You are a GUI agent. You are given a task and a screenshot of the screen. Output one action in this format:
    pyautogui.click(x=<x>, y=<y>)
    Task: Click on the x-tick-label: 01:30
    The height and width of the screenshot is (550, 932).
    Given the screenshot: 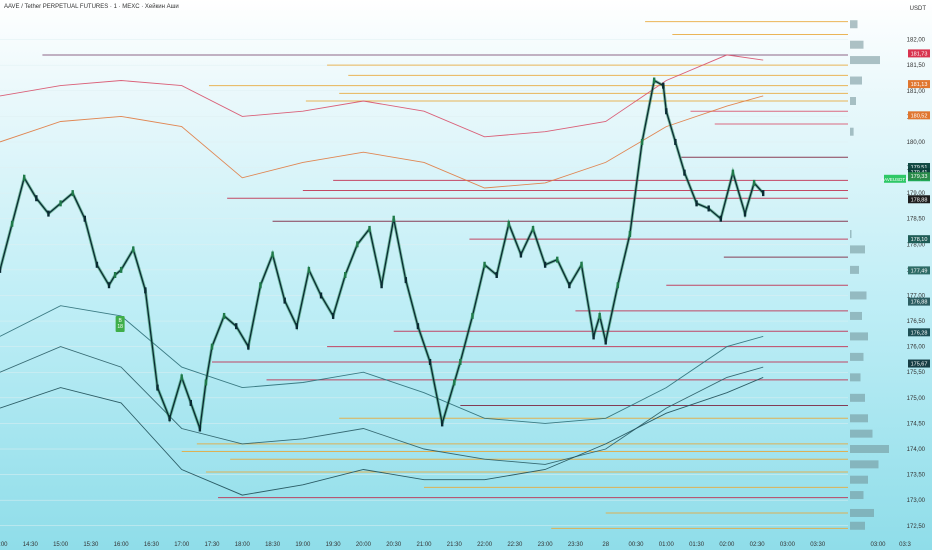 What is the action you would take?
    pyautogui.click(x=697, y=545)
    